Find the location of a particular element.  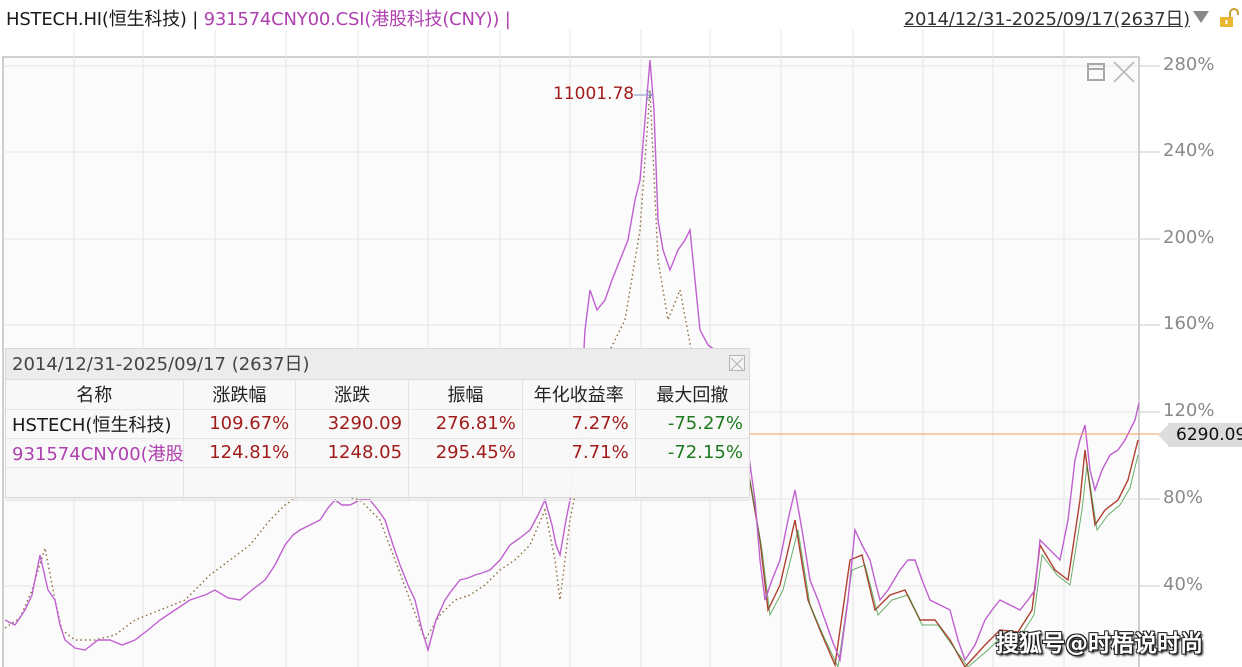

restore-window-icon is located at coordinates (1096, 72).